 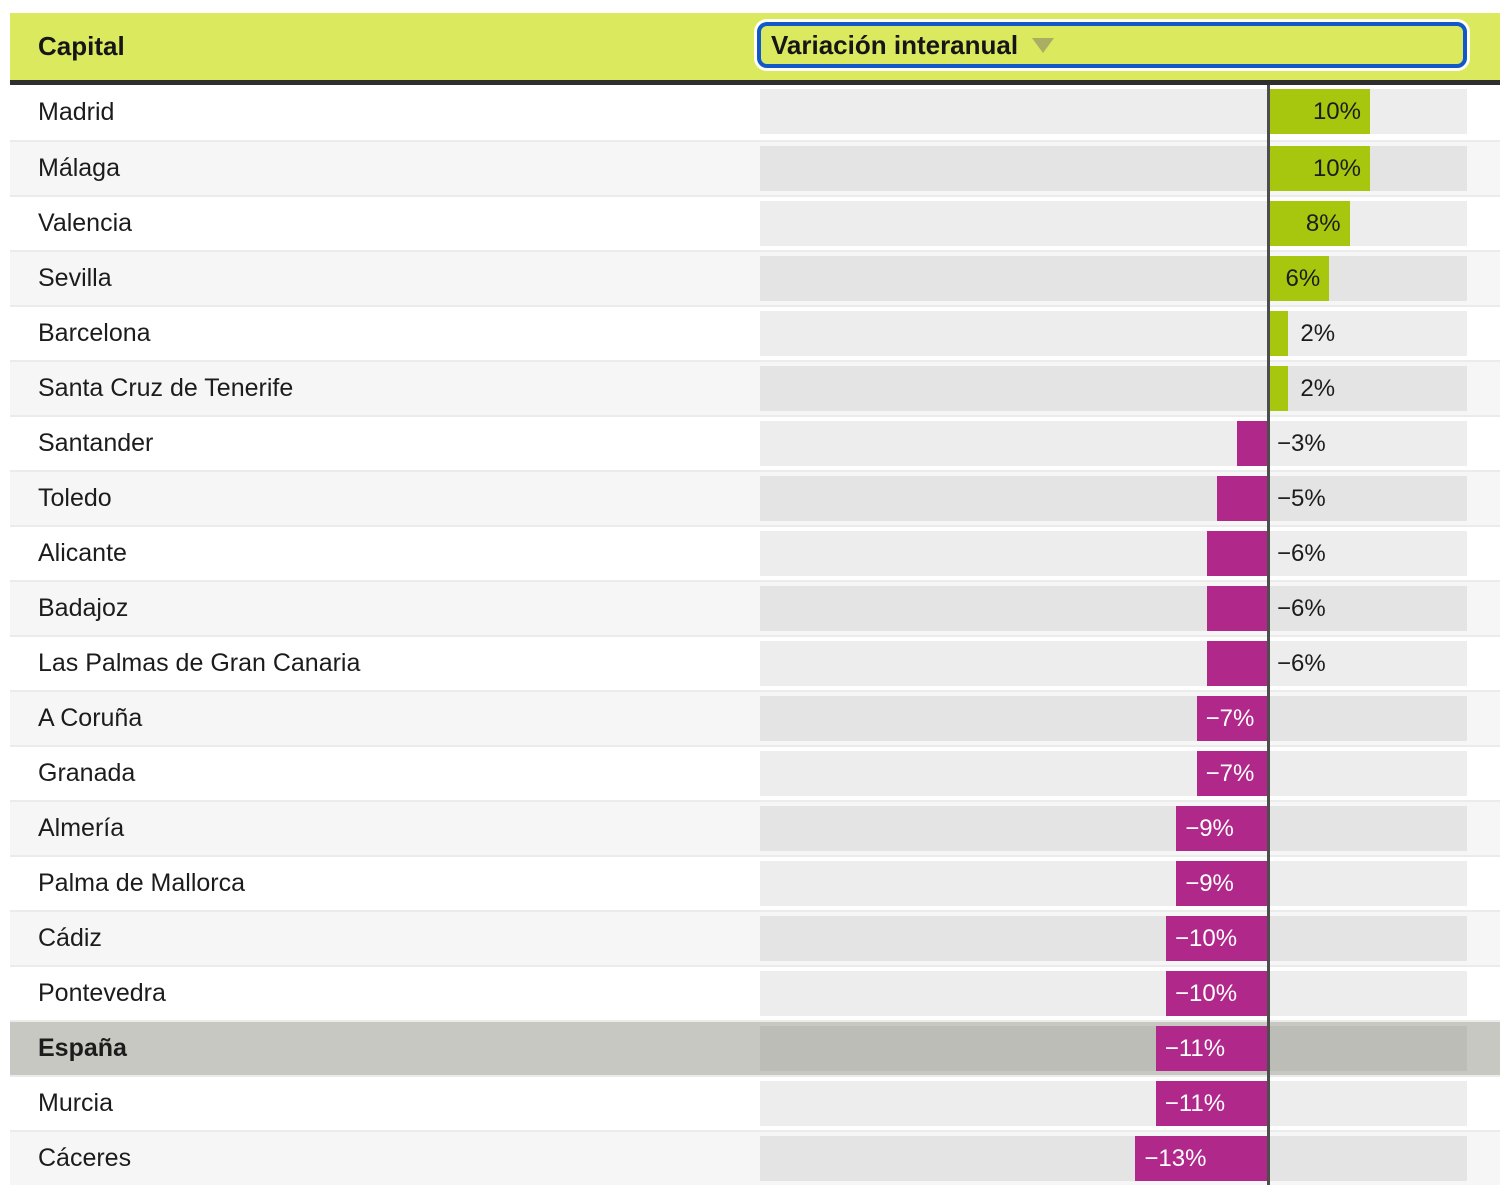 I want to click on bar-cell: −9%, so click(x=1130, y=828).